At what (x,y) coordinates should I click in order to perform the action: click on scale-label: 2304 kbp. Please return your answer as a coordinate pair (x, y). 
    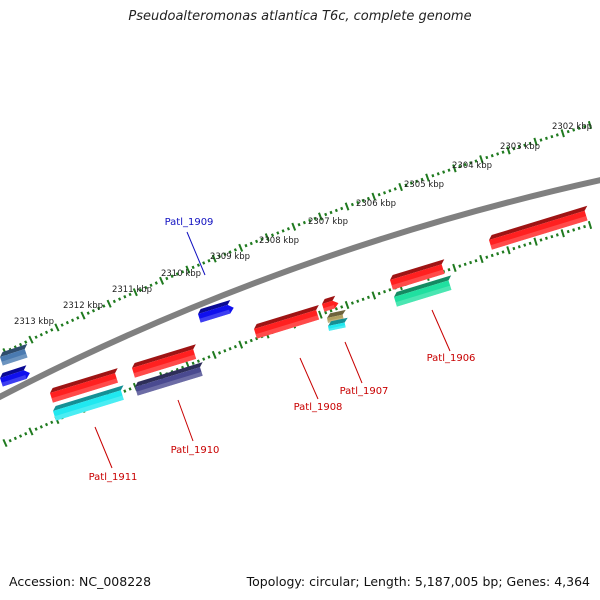
    Looking at the image, I should click on (472, 166).